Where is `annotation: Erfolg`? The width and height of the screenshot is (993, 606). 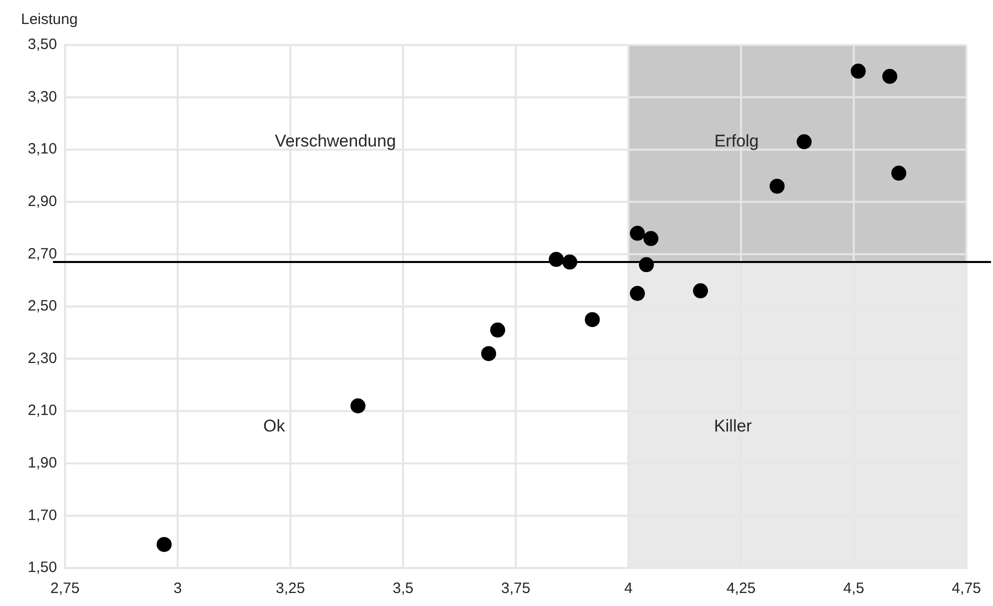 annotation: Erfolg is located at coordinates (736, 140).